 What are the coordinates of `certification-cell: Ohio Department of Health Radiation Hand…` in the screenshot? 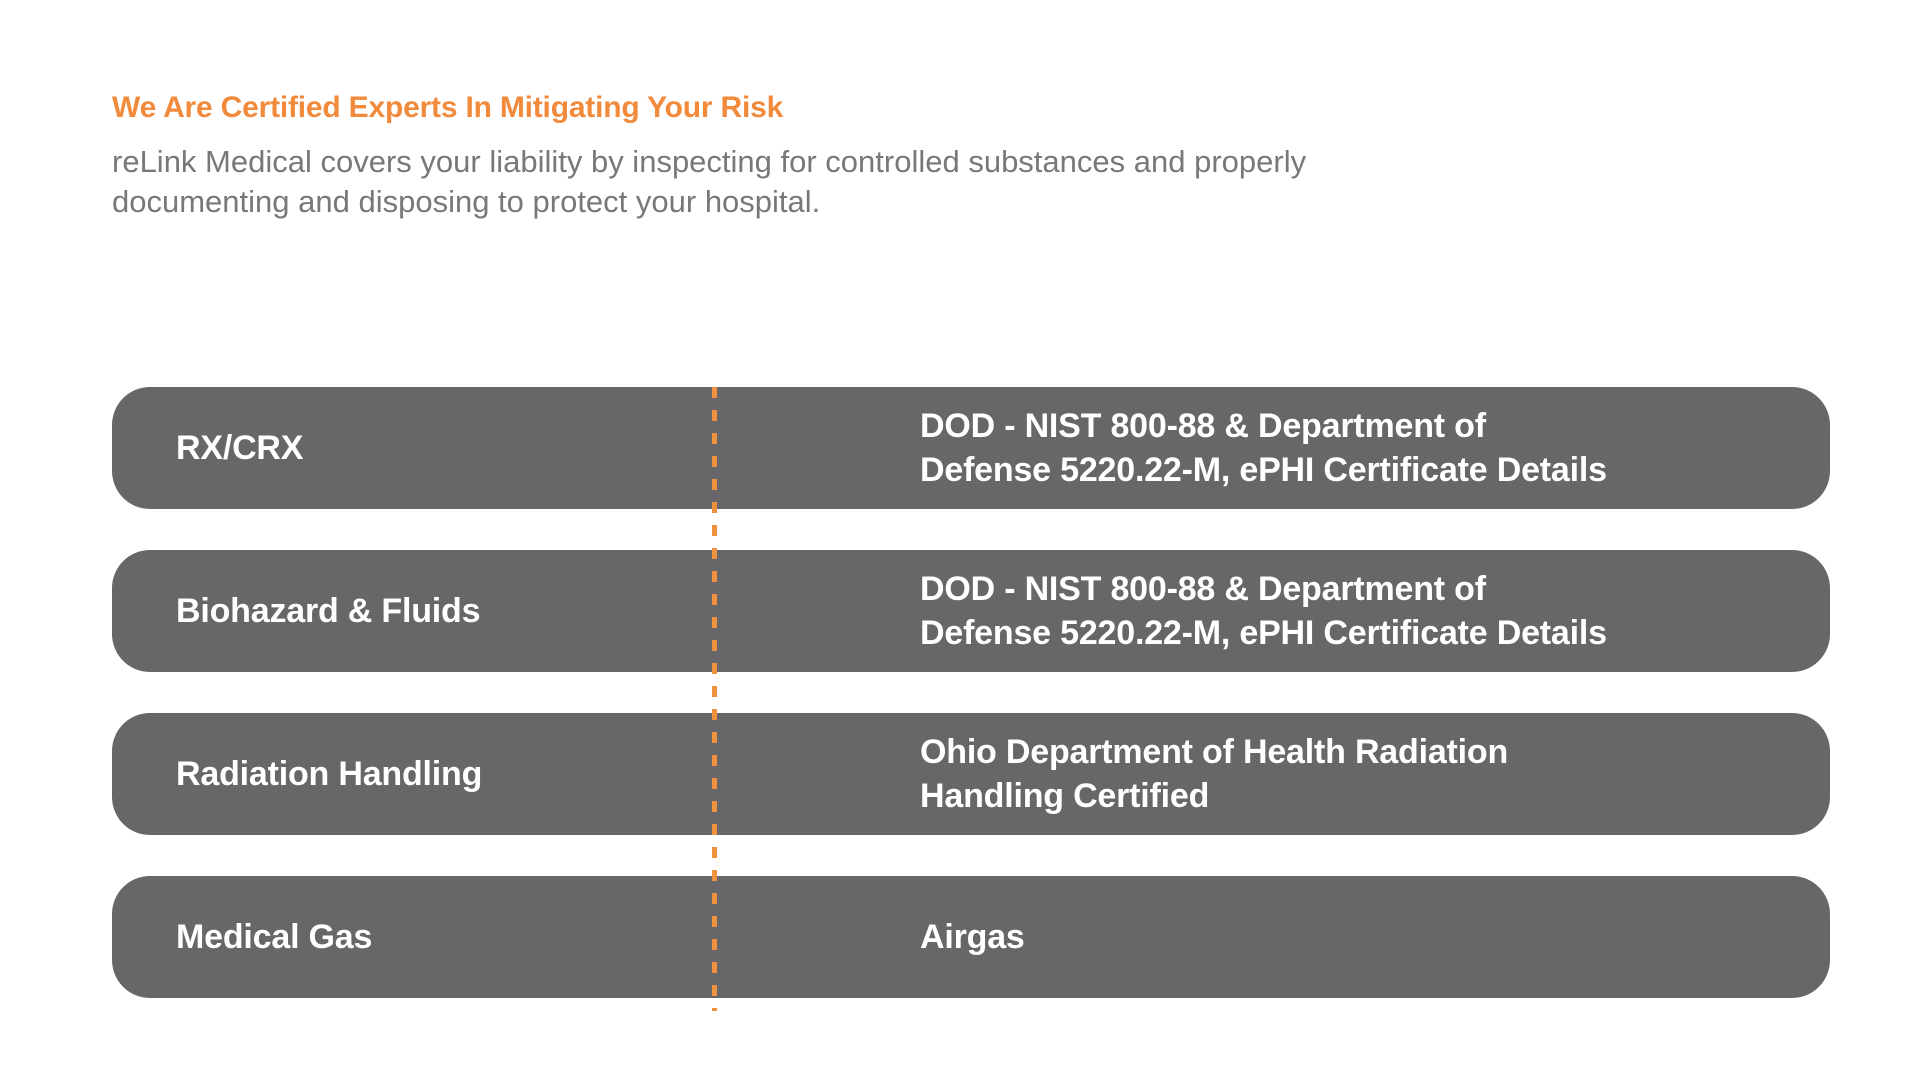 It's located at (1214, 774).